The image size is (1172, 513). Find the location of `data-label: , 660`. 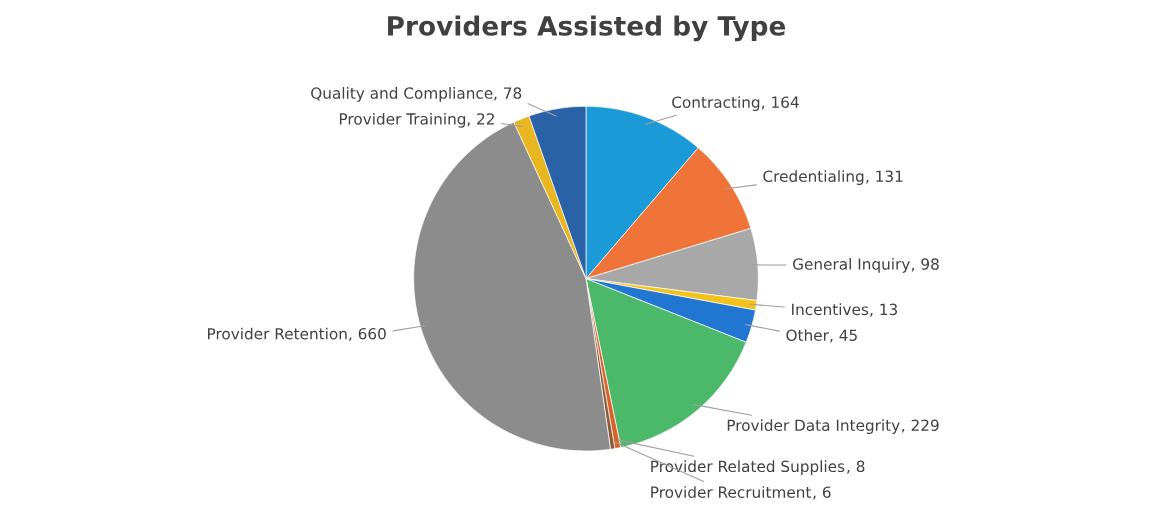

data-label: , 660 is located at coordinates (367, 334).